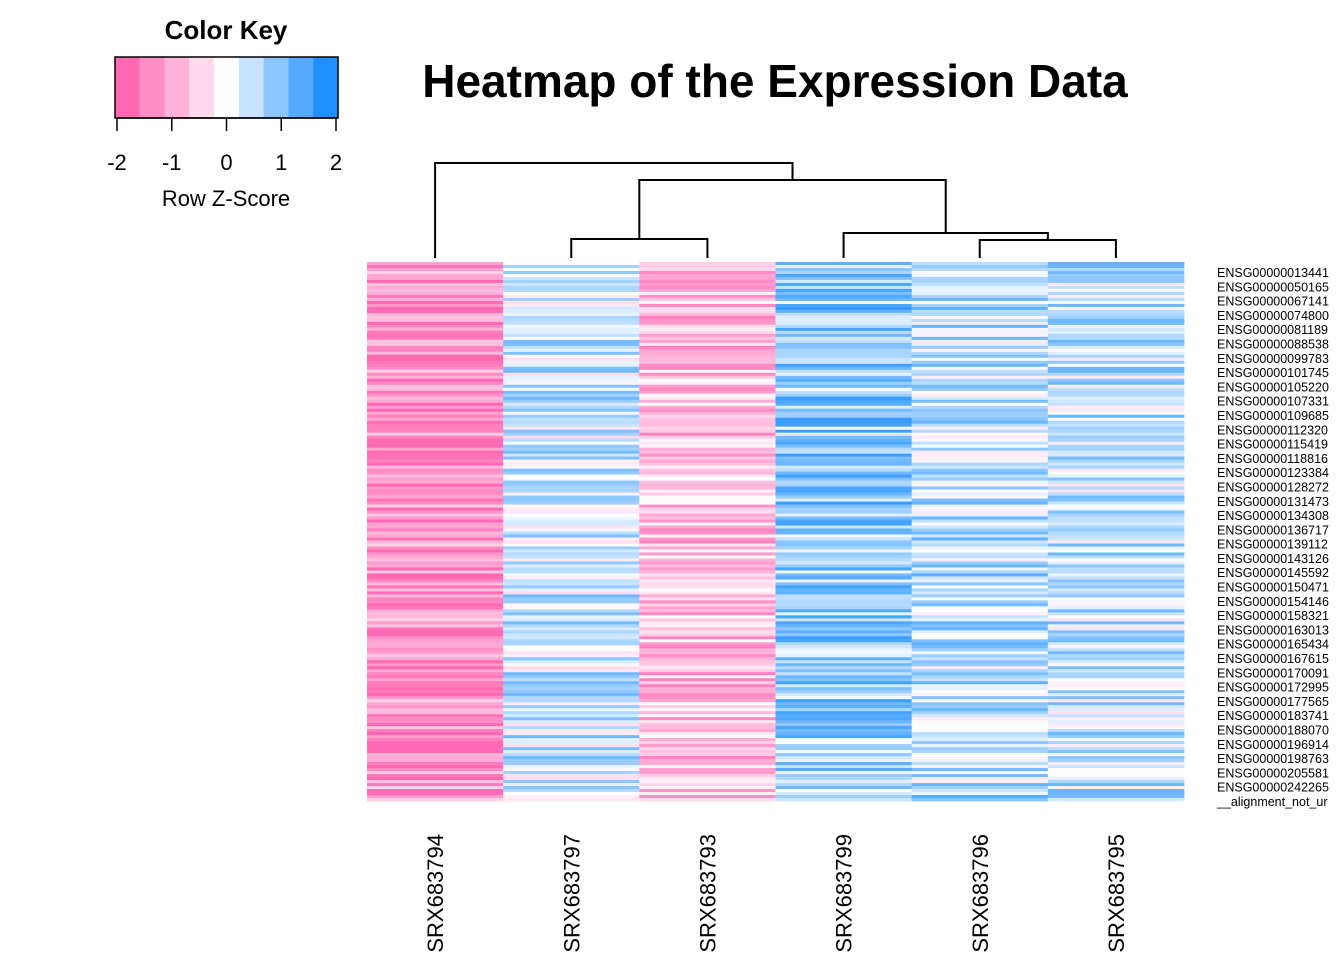  I want to click on column-label: SRX683796, so click(980, 893).